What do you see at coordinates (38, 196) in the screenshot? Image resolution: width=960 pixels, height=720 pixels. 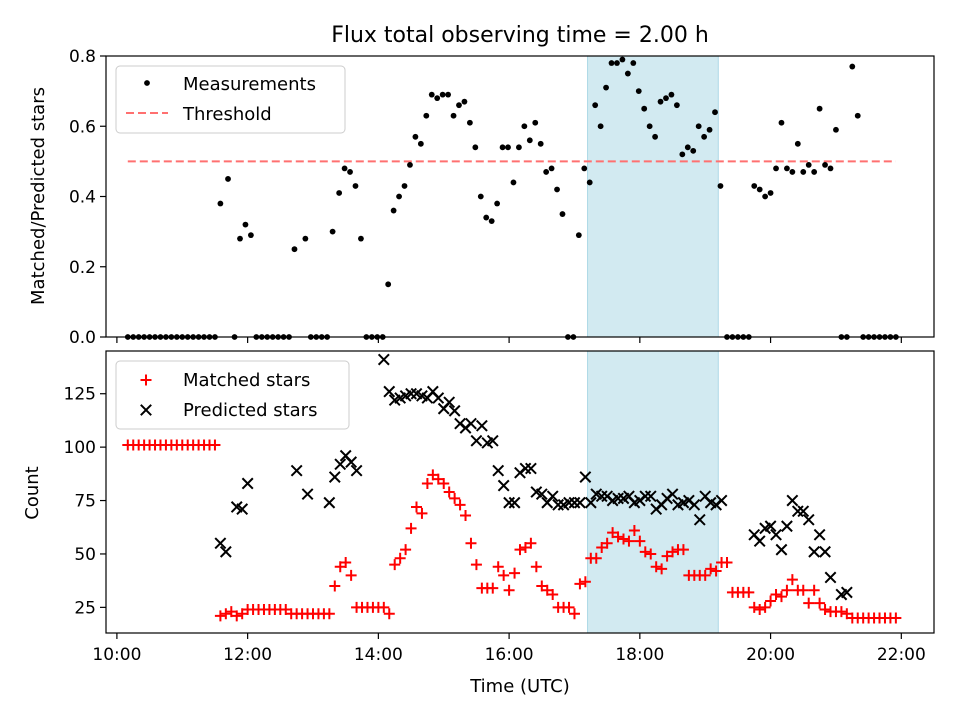 I see `top-y-axis-label: Matched/Predicted stars` at bounding box center [38, 196].